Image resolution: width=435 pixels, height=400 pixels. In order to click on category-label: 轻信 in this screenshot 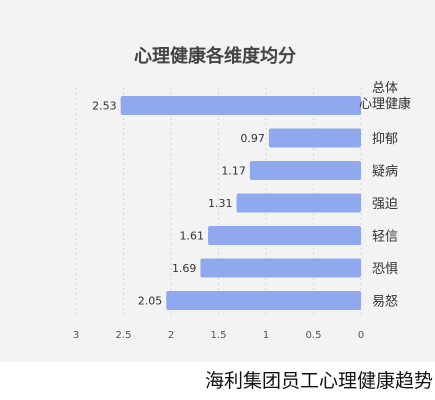, I will do `click(385, 237)`.